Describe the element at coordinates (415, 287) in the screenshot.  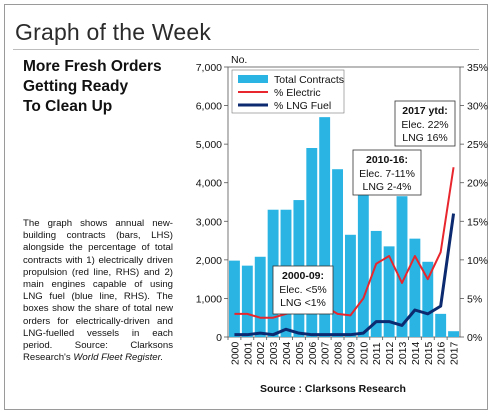
I see `bar-2014` at that location.